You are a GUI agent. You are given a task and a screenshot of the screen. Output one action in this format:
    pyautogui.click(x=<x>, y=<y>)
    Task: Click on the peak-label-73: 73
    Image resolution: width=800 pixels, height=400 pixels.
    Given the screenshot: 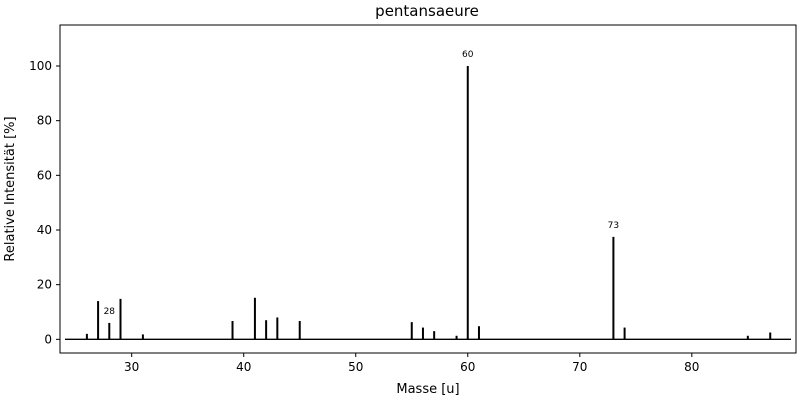 What is the action you would take?
    pyautogui.click(x=613, y=226)
    